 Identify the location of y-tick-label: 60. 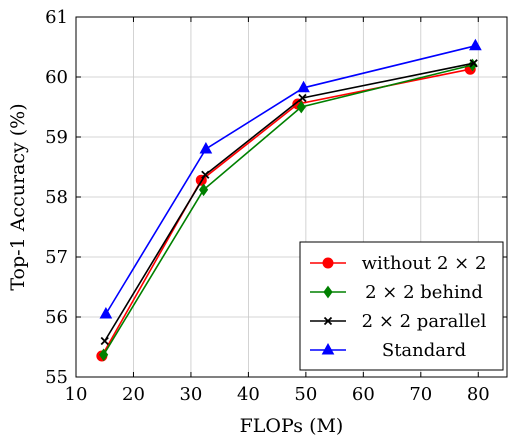
(56, 77).